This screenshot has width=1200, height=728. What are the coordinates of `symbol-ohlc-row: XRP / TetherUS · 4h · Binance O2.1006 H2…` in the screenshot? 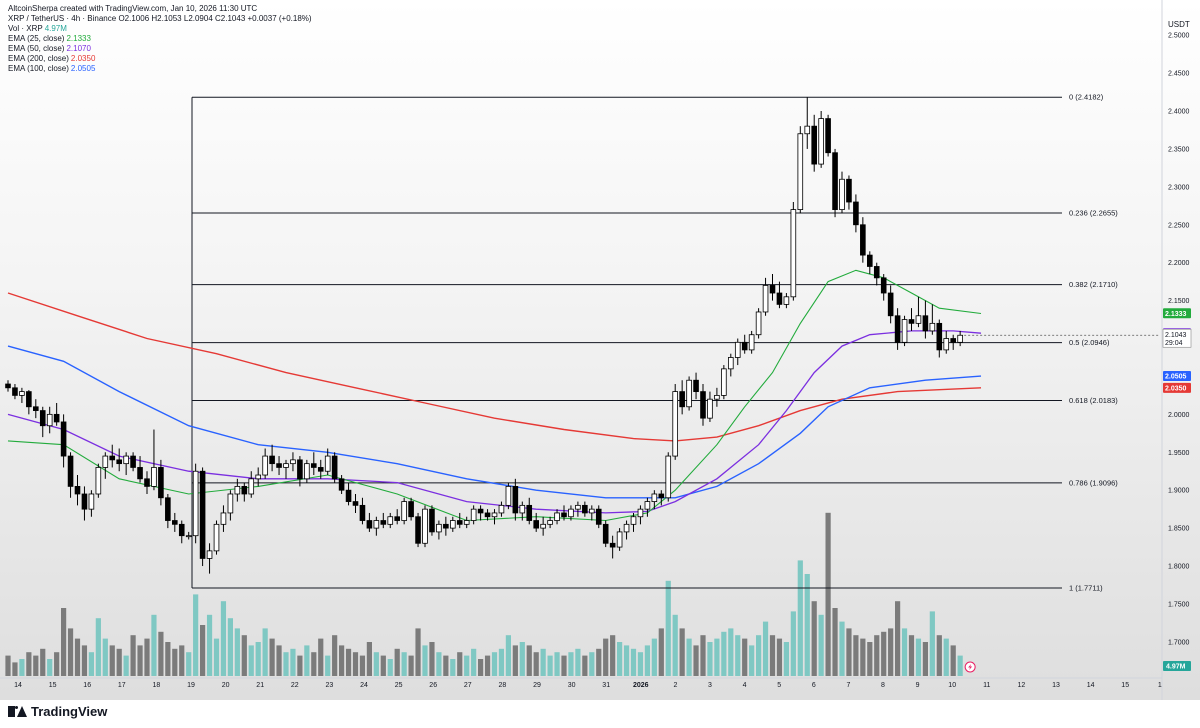 It's located at (160, 19).